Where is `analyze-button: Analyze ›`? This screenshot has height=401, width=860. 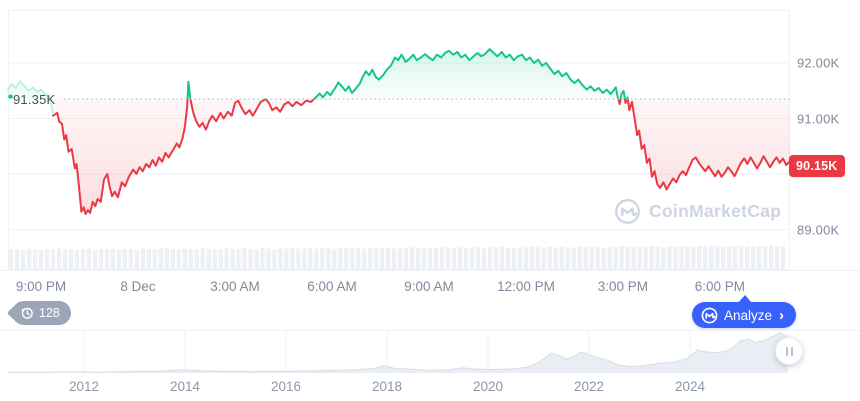 analyze-button: Analyze › is located at coordinates (744, 311).